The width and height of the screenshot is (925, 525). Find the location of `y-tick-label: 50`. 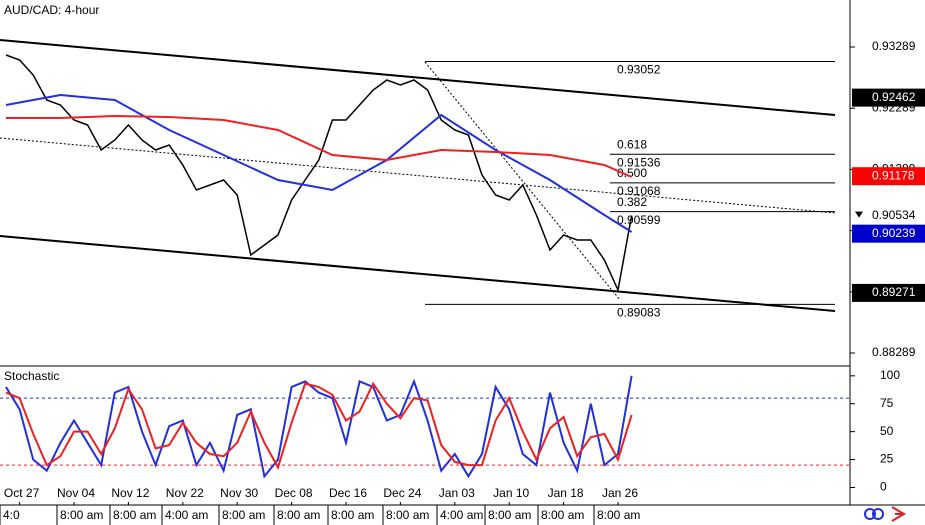

y-tick-label: 50 is located at coordinates (887, 431).